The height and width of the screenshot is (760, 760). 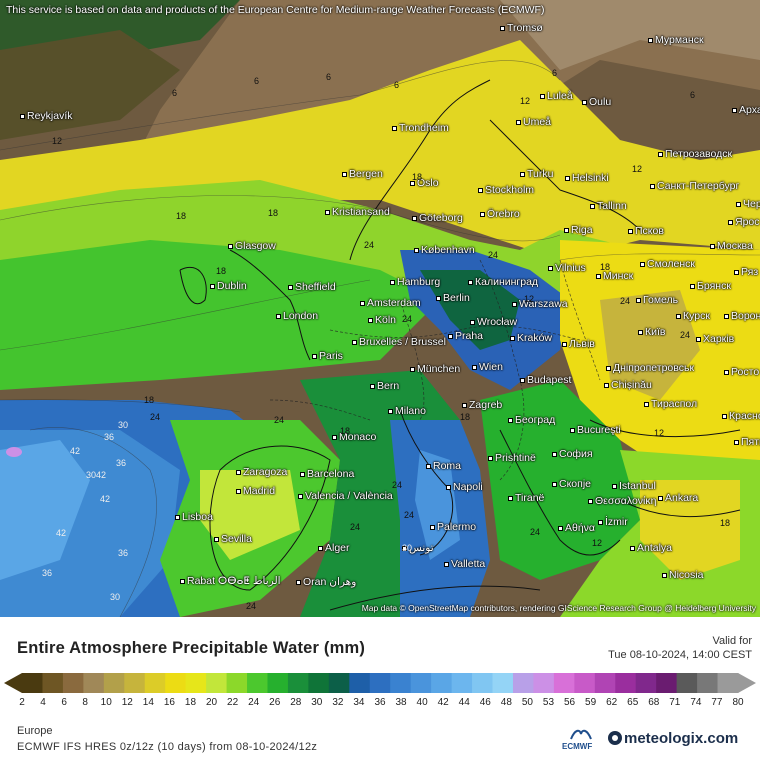 What do you see at coordinates (750, 442) in the screenshot?
I see `city-name: Пять` at bounding box center [750, 442].